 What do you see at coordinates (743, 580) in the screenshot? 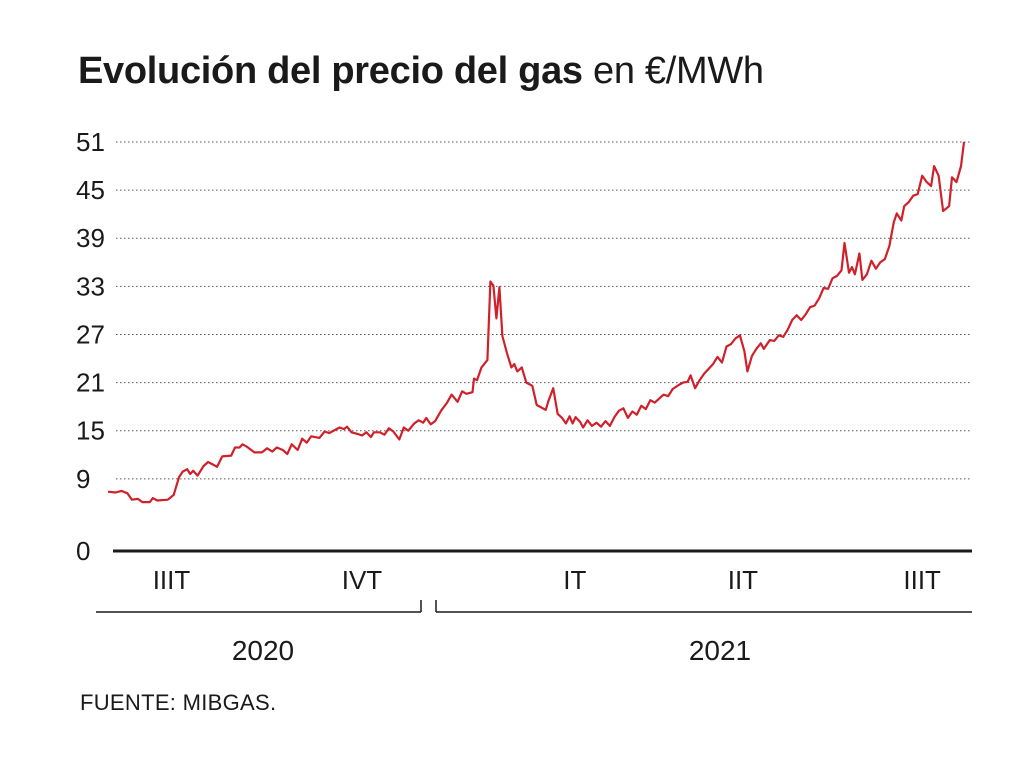
I see `x-tick-label: IIT` at bounding box center [743, 580].